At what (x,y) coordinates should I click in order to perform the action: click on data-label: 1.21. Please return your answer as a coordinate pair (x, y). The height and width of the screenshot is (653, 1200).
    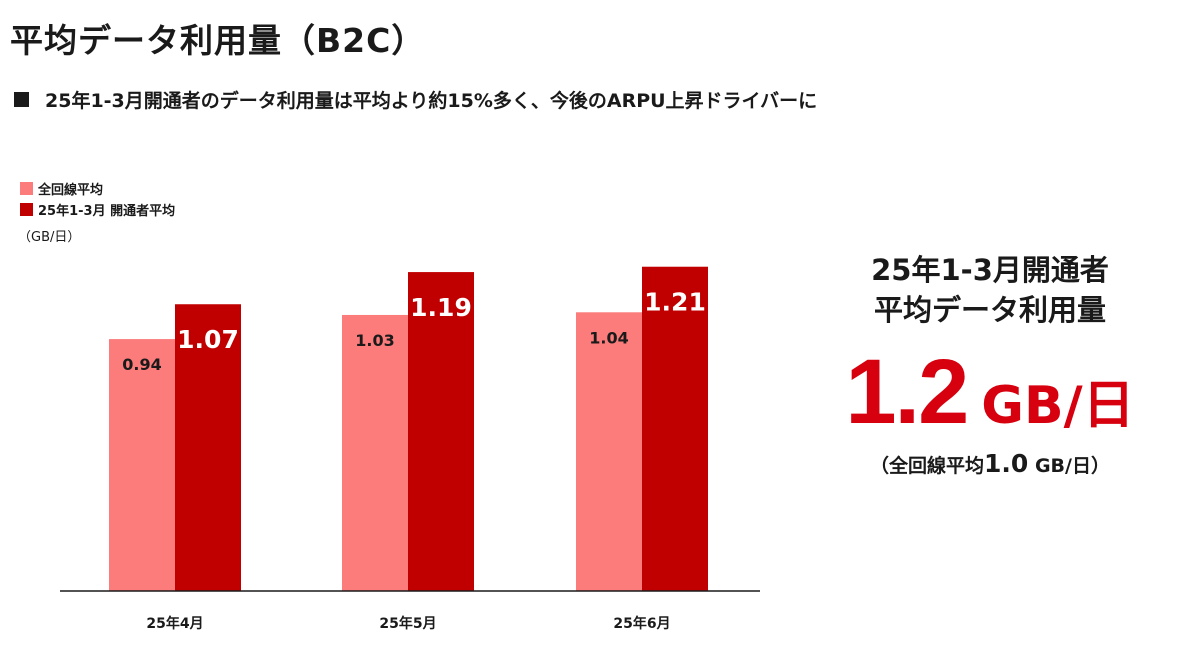
    Looking at the image, I should click on (675, 302).